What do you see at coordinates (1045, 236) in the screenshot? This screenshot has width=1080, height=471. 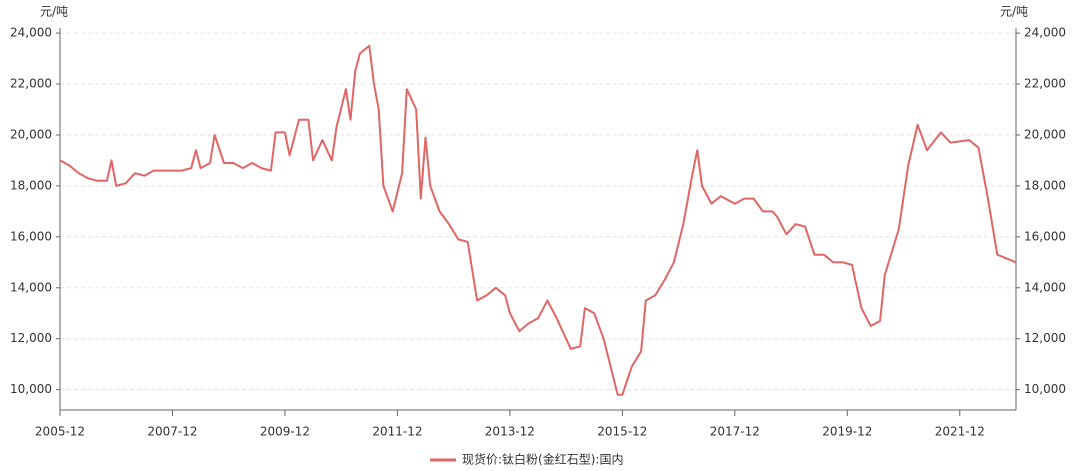 I see `y2-tick-label: 16,000` at bounding box center [1045, 236].